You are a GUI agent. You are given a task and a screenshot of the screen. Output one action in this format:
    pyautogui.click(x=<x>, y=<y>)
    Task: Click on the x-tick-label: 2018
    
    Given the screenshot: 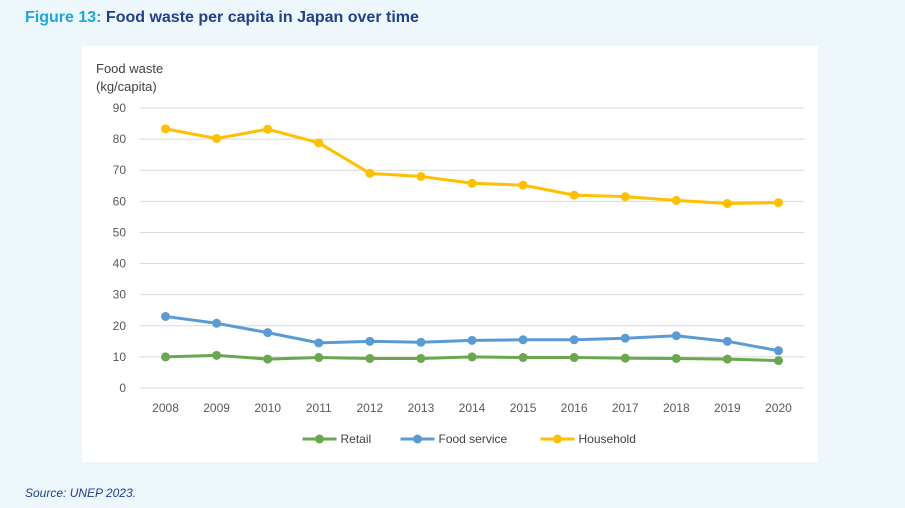 What is the action you would take?
    pyautogui.click(x=676, y=408)
    